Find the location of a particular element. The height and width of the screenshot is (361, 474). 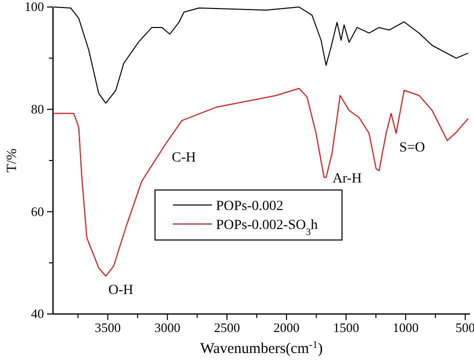

x-tick-label: 2000 is located at coordinates (287, 328).